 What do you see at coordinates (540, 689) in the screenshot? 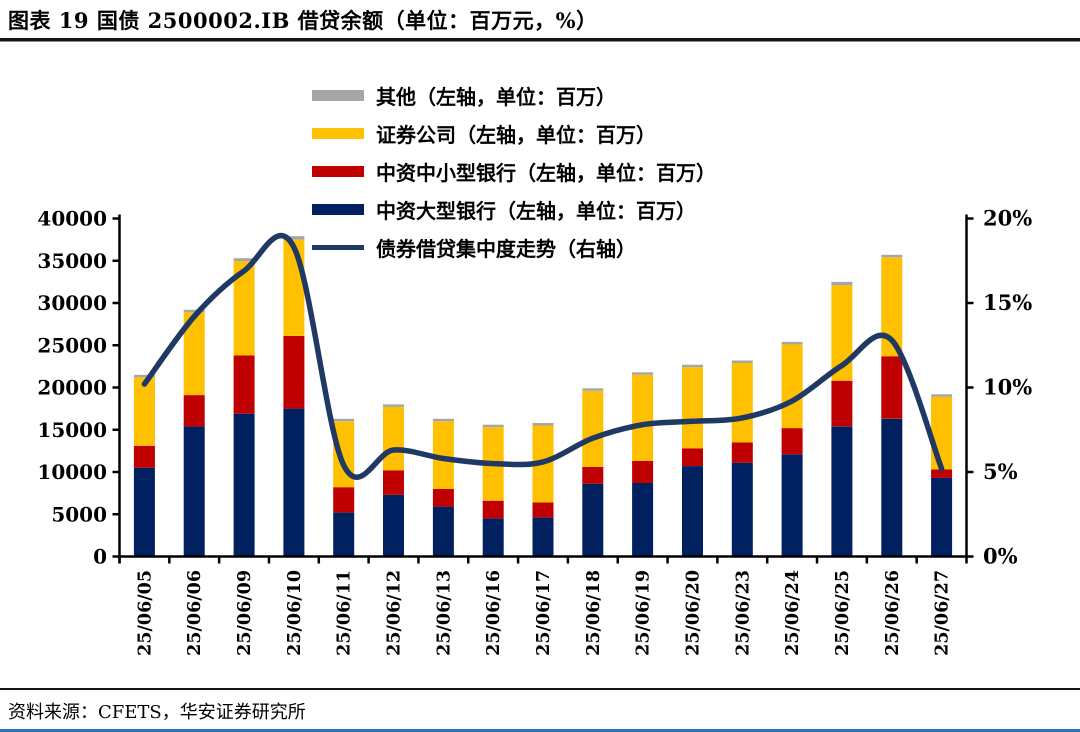
I see `footer-divider` at bounding box center [540, 689].